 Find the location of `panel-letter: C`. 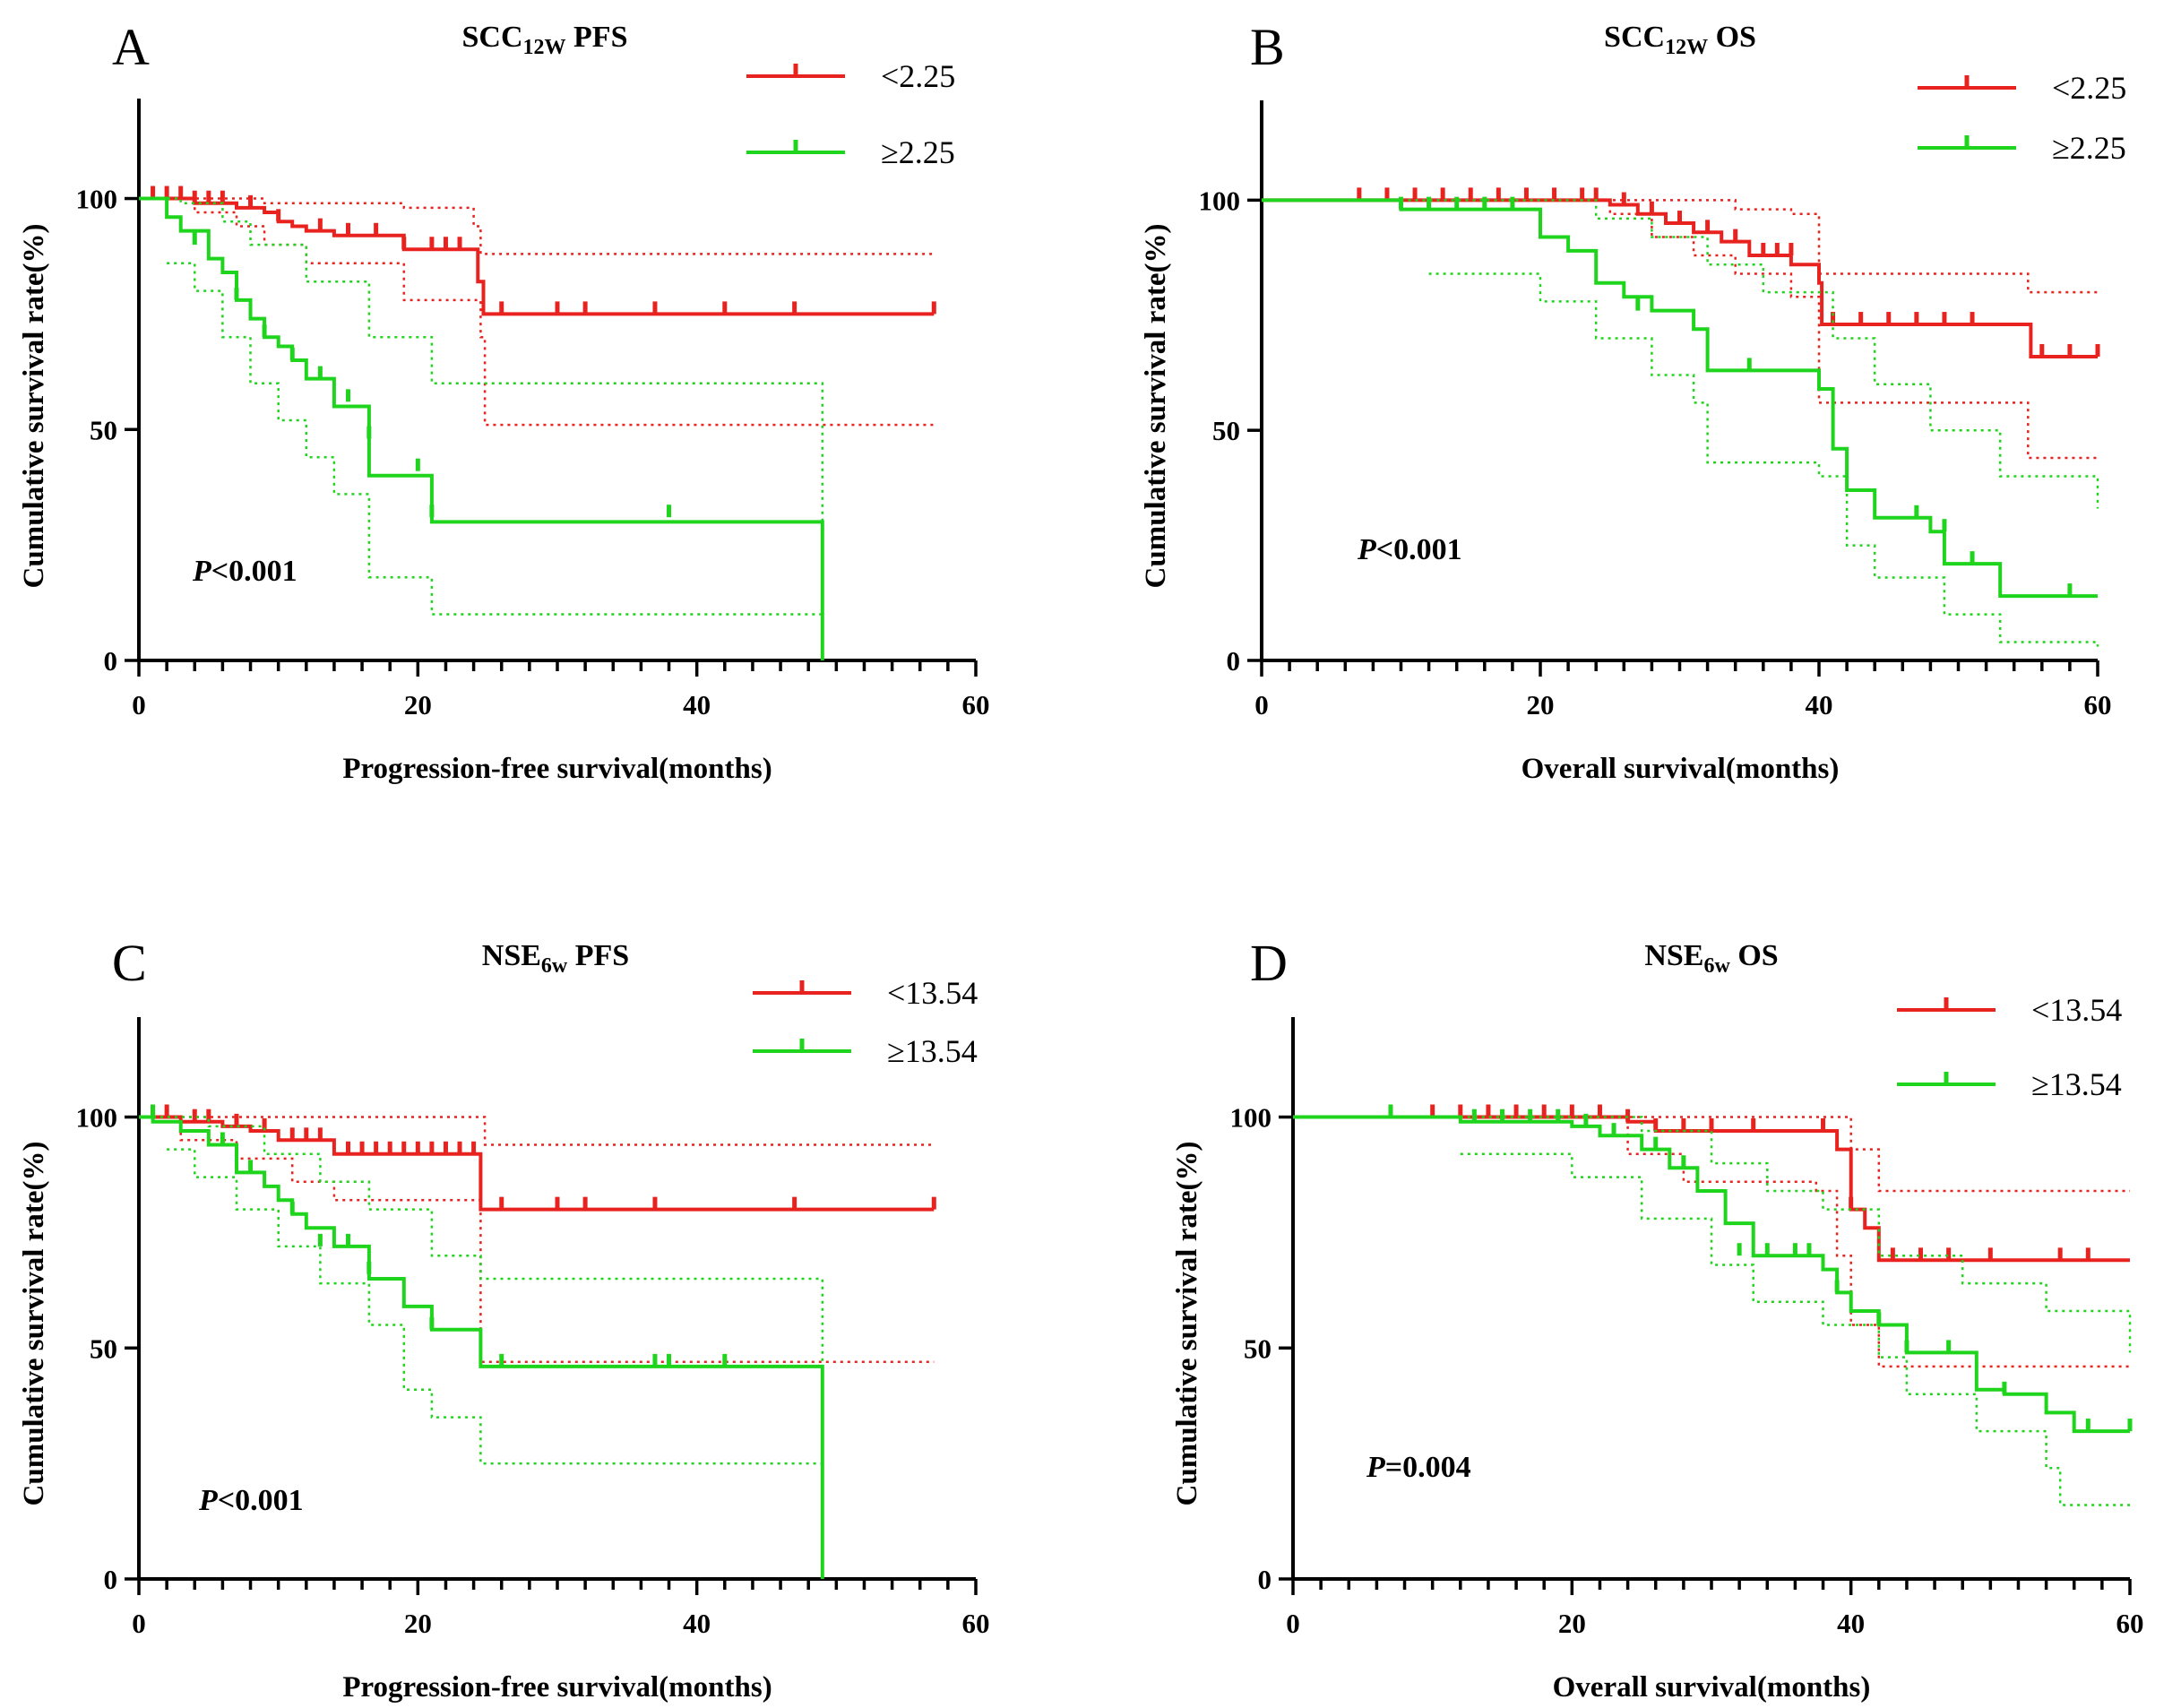

panel-letter: C is located at coordinates (130, 963).